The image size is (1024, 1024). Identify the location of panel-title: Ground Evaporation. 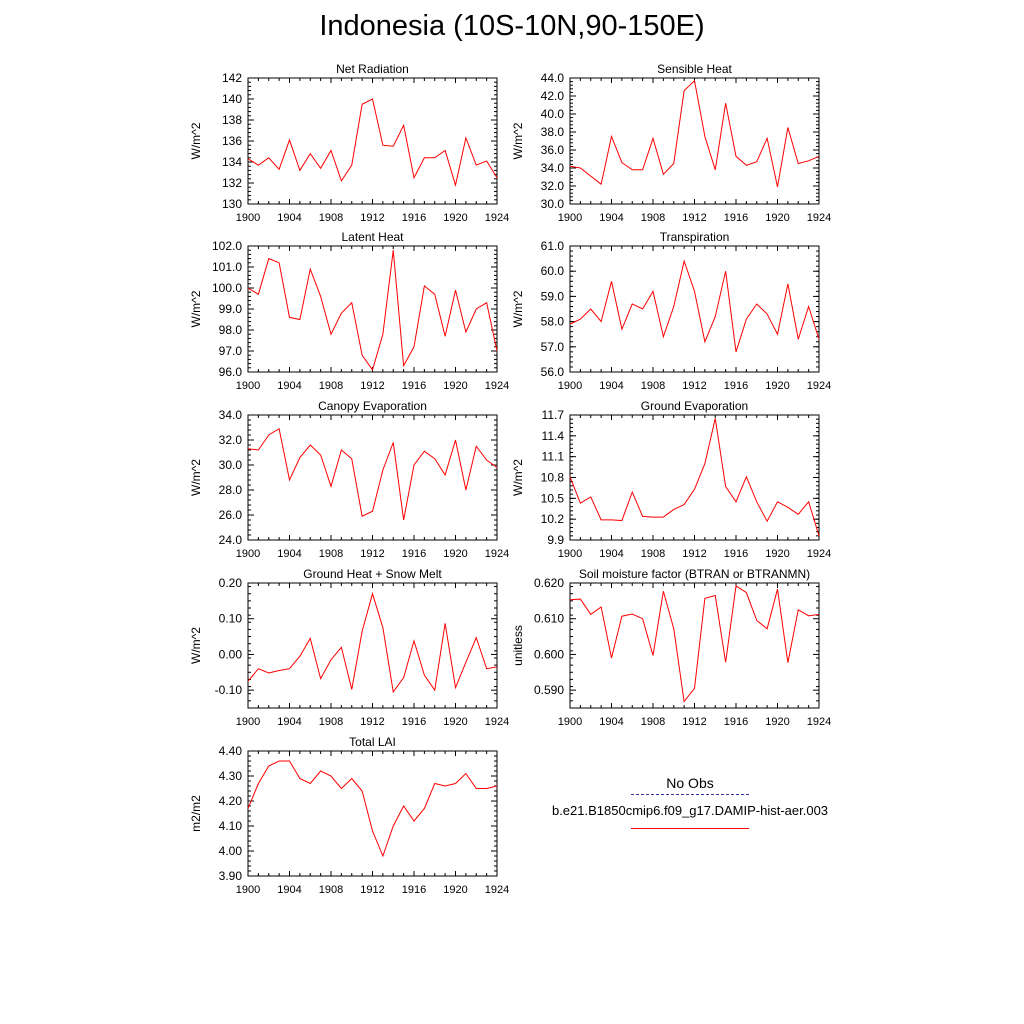
(694, 406).